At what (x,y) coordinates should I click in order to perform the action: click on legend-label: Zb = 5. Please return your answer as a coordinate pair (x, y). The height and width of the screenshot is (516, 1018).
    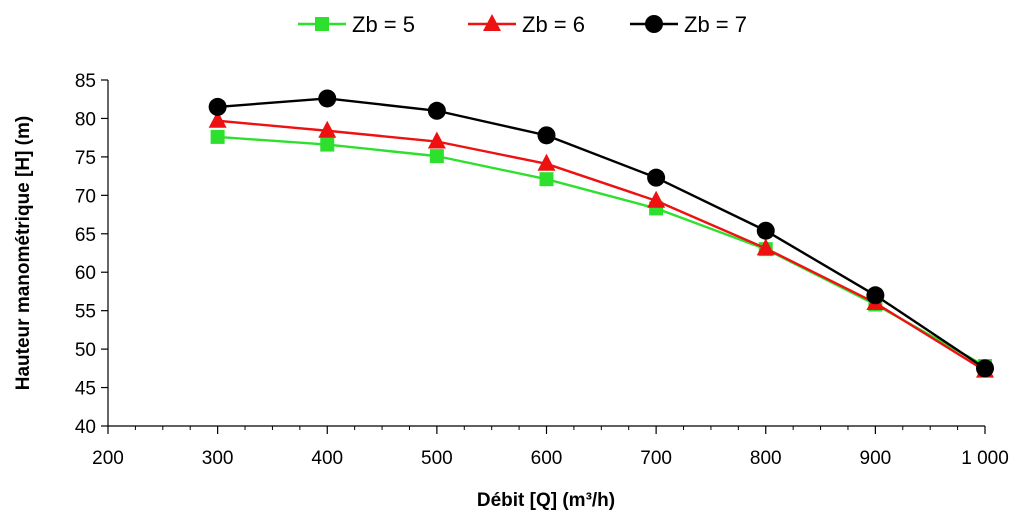
    Looking at the image, I should click on (383, 24).